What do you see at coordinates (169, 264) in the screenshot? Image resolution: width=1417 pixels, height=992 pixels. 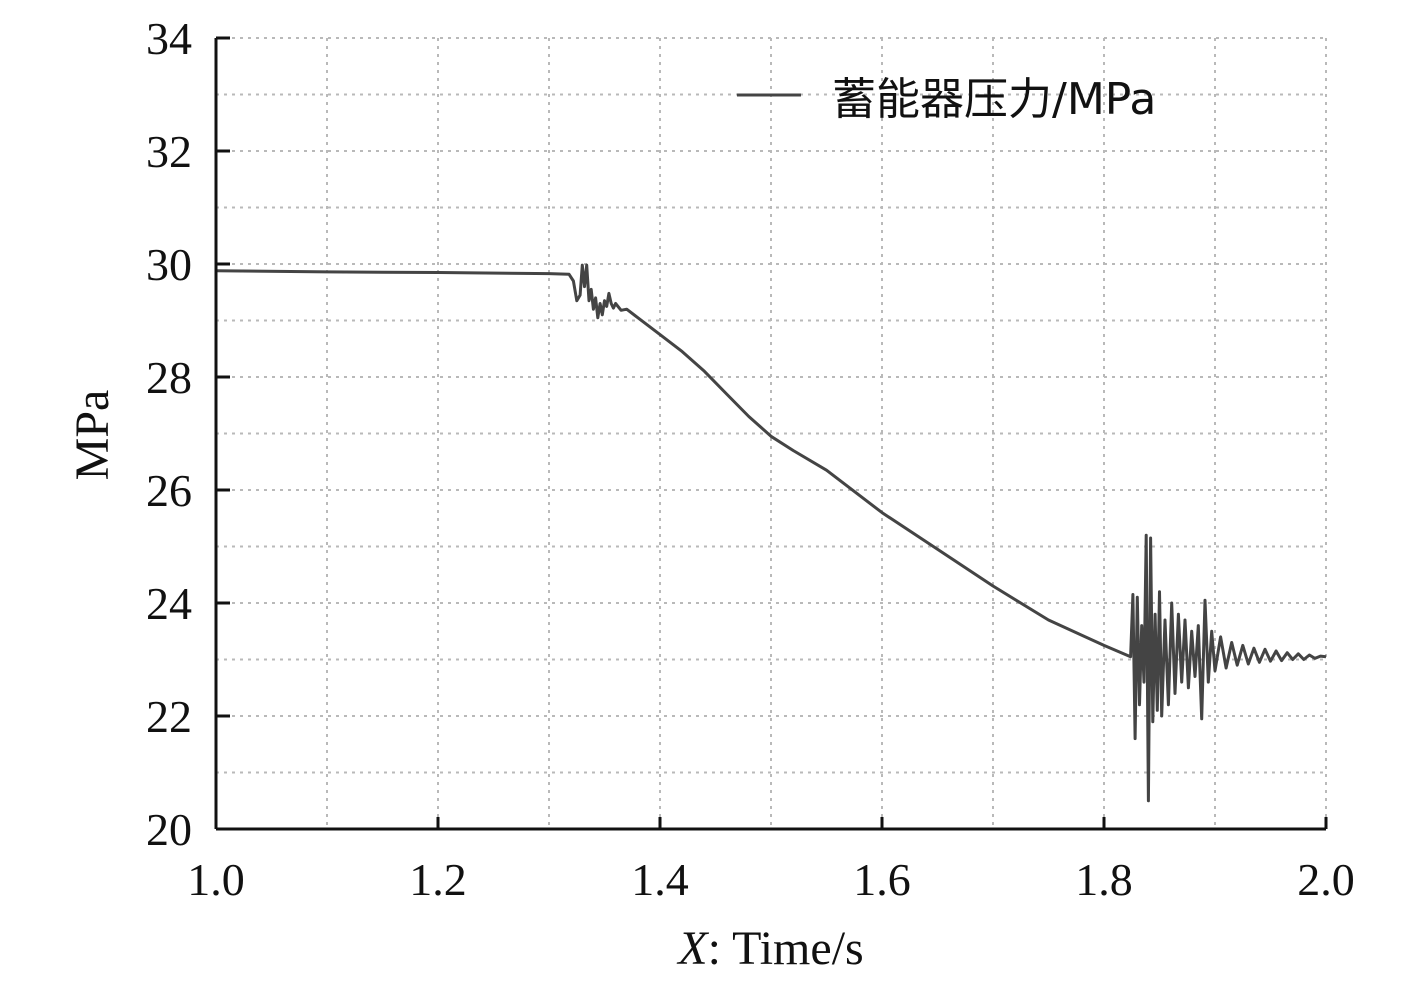 I see `y-tick-label: 30` at bounding box center [169, 264].